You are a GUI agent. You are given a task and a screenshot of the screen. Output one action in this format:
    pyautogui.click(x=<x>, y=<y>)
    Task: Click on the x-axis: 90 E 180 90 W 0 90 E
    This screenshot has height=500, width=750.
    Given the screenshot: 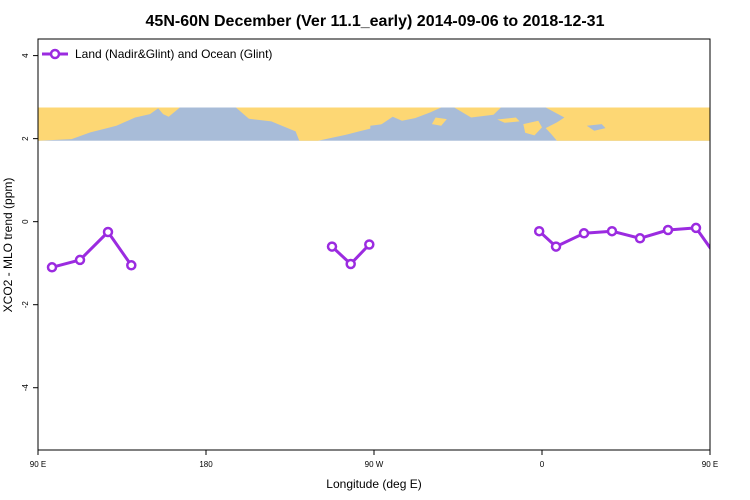 What is the action you would take?
    pyautogui.click(x=374, y=459)
    